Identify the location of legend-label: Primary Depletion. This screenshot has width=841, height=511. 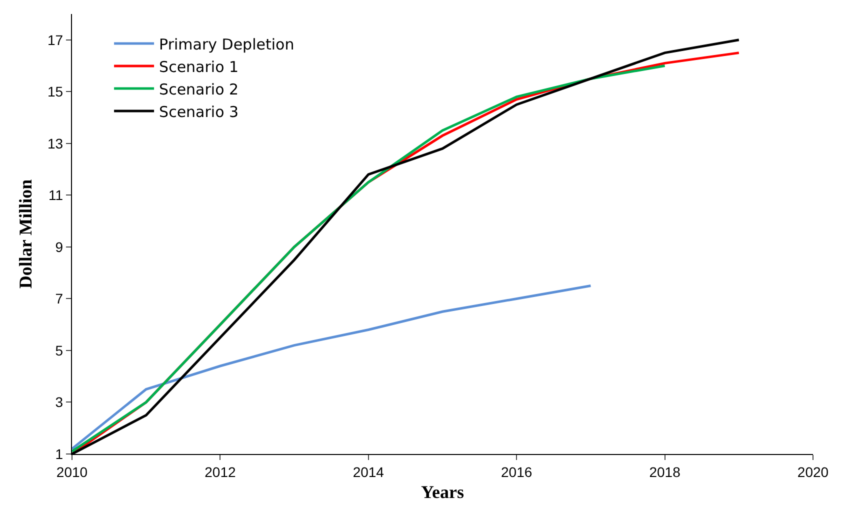
(226, 44).